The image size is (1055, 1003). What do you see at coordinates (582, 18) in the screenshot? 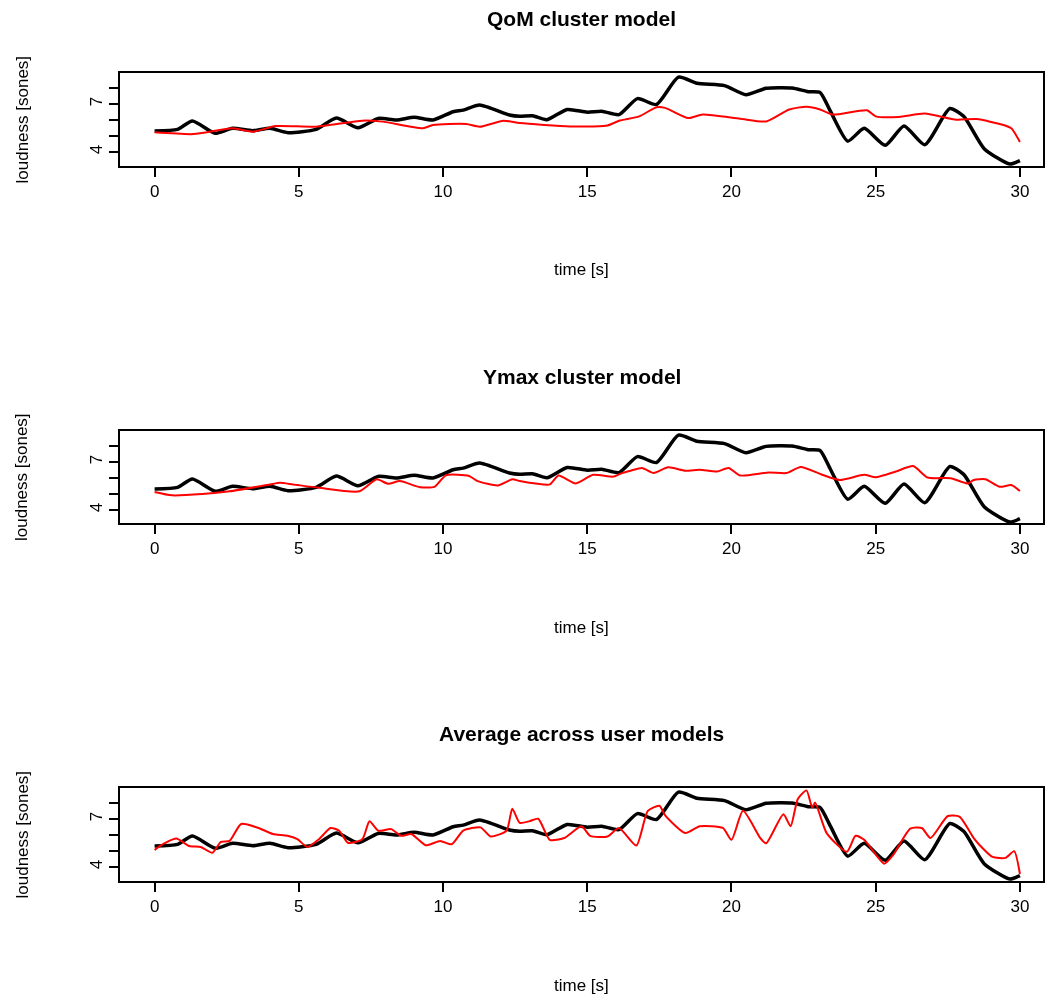
I see `chart-title: QoM cluster model` at bounding box center [582, 18].